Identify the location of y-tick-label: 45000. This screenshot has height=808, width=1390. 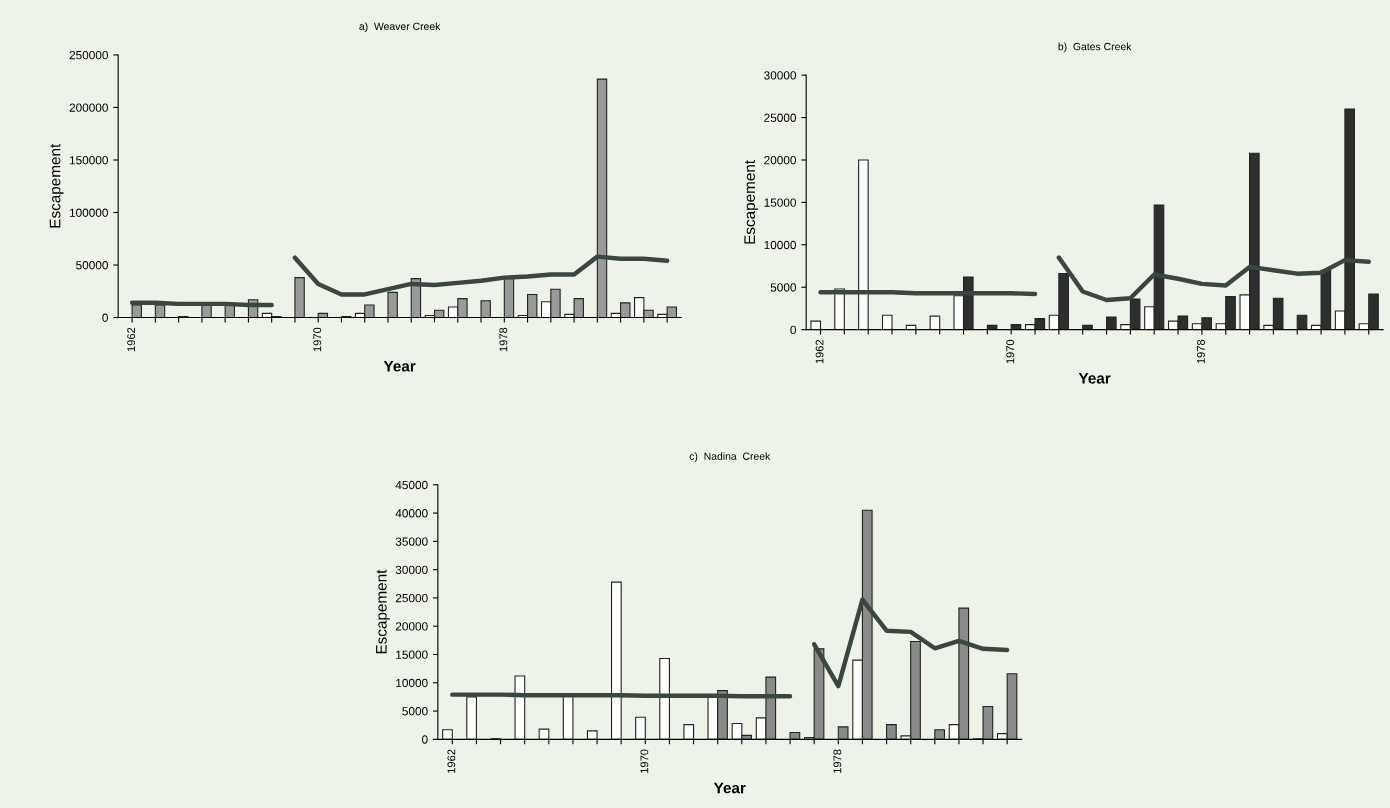
(411, 485).